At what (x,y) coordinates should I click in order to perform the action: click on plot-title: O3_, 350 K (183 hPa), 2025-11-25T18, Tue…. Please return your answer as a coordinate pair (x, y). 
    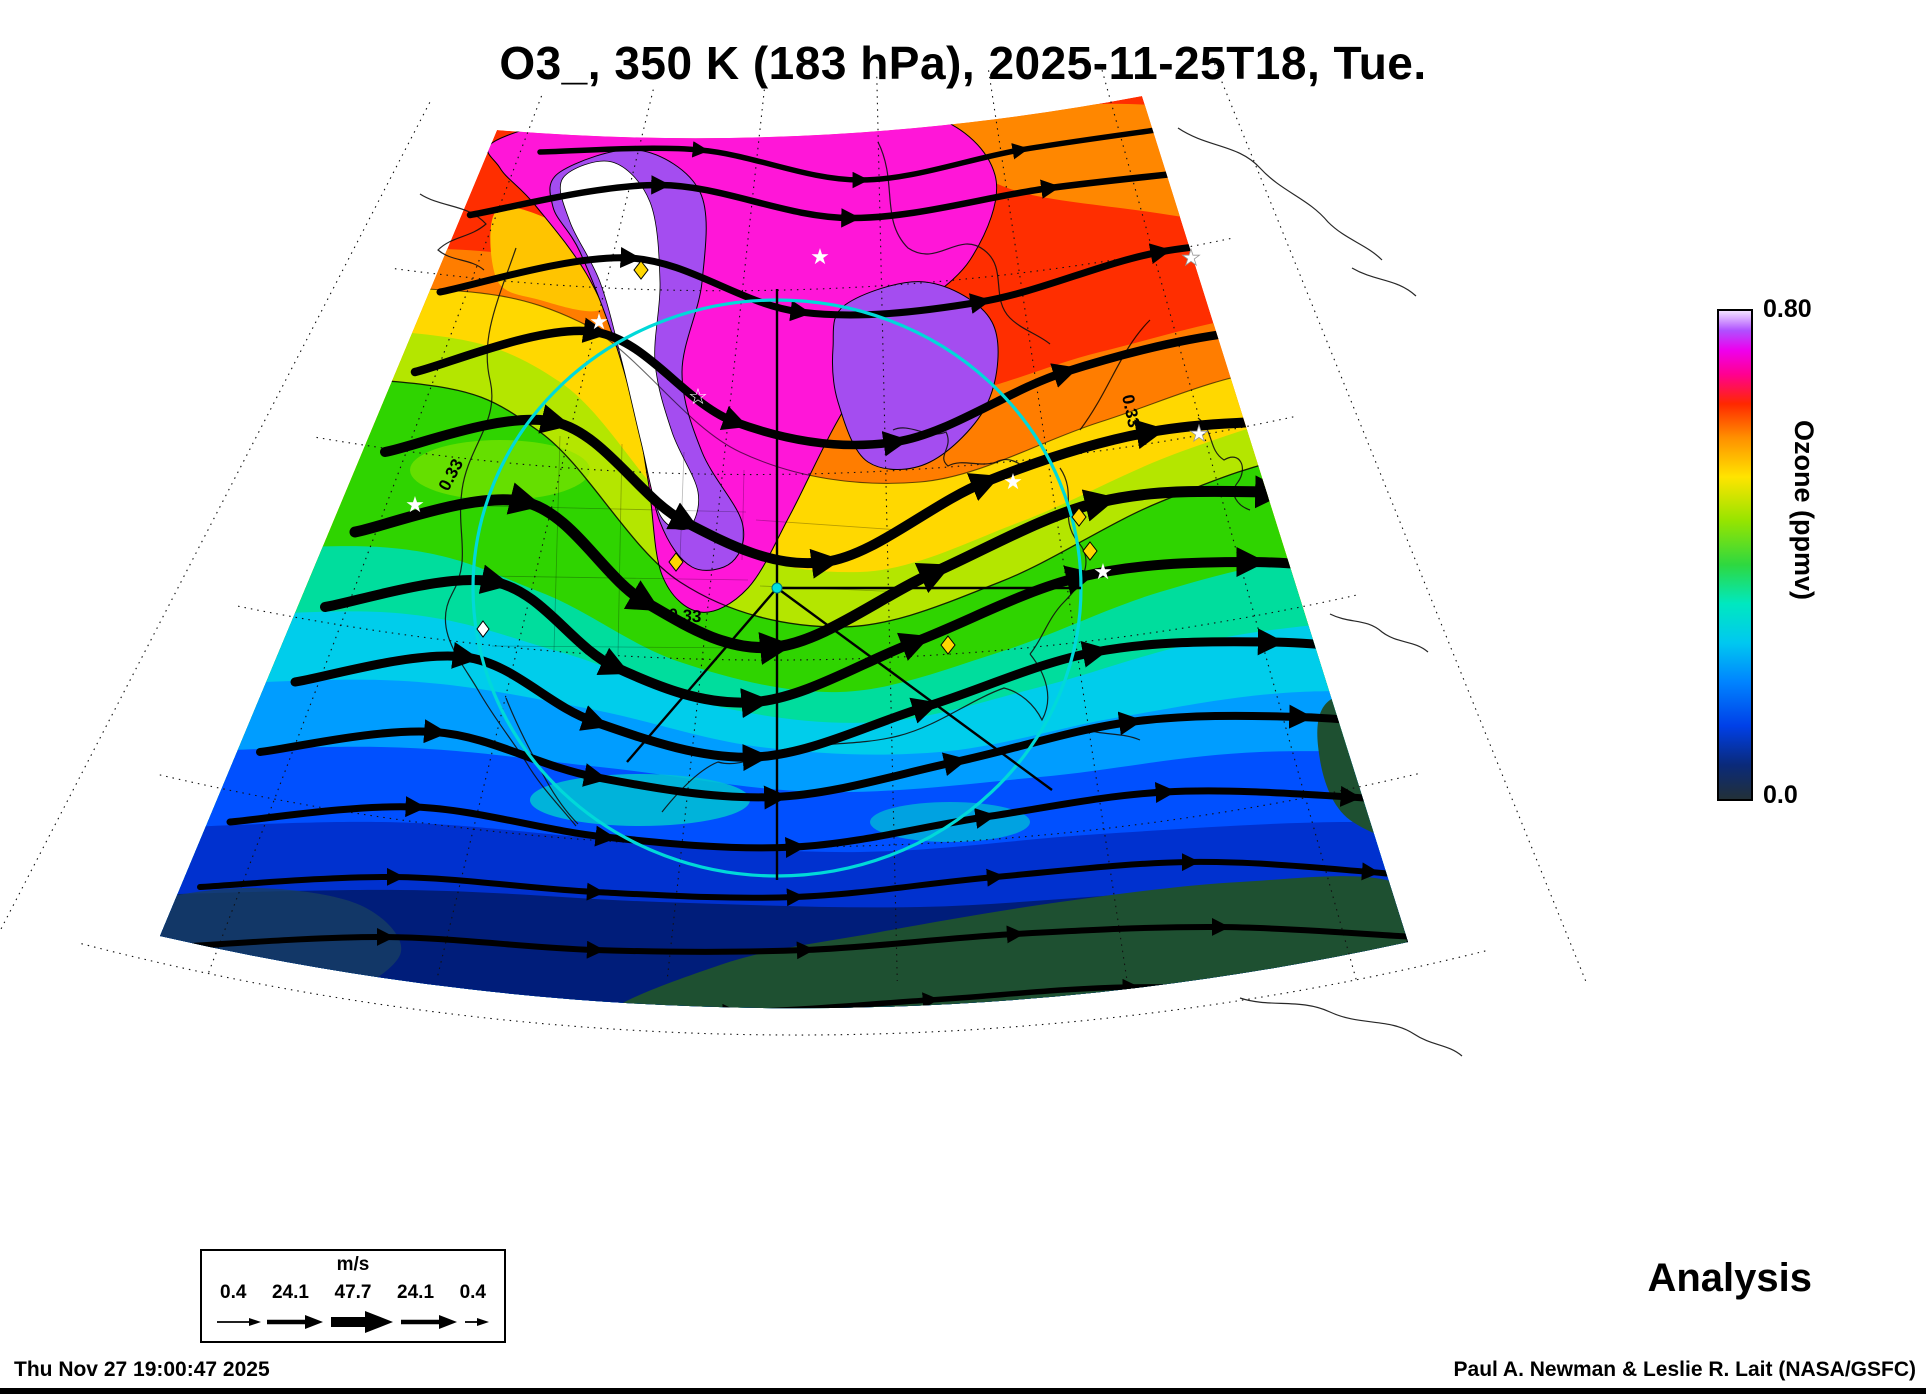
    Looking at the image, I should click on (963, 63).